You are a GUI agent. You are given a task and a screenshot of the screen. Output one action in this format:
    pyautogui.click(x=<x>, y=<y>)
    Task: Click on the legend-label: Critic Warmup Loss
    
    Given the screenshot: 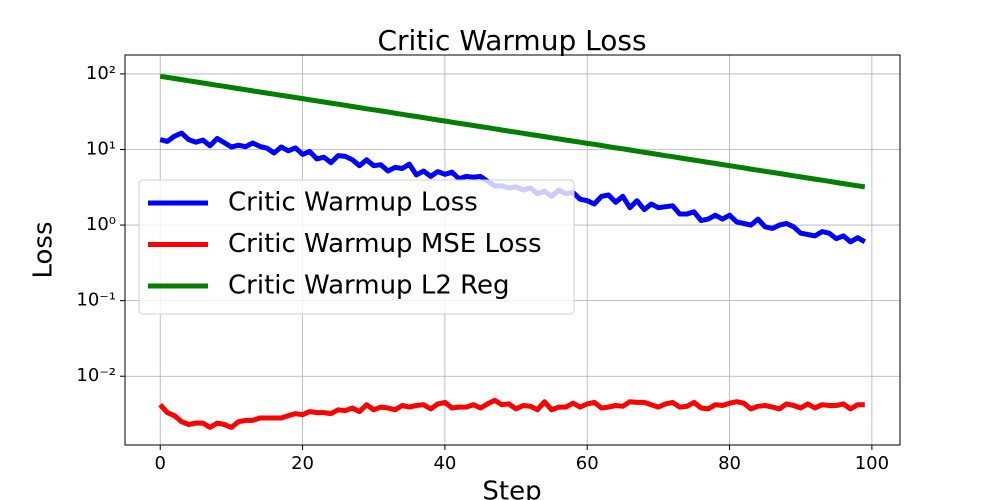 What is the action you would take?
    pyautogui.click(x=353, y=203)
    